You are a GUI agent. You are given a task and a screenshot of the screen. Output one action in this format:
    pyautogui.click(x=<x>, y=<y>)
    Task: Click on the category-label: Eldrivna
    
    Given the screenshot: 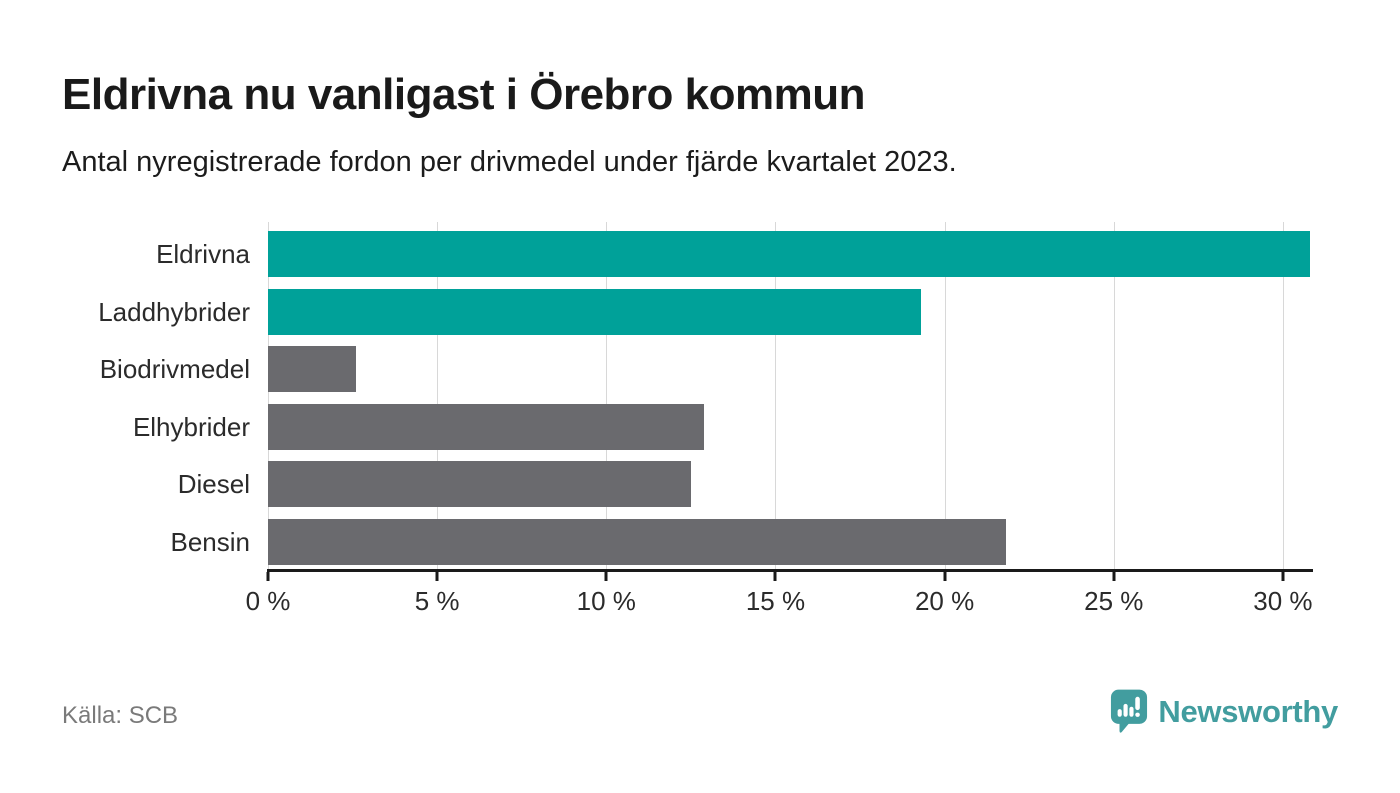 What is the action you would take?
    pyautogui.click(x=203, y=254)
    